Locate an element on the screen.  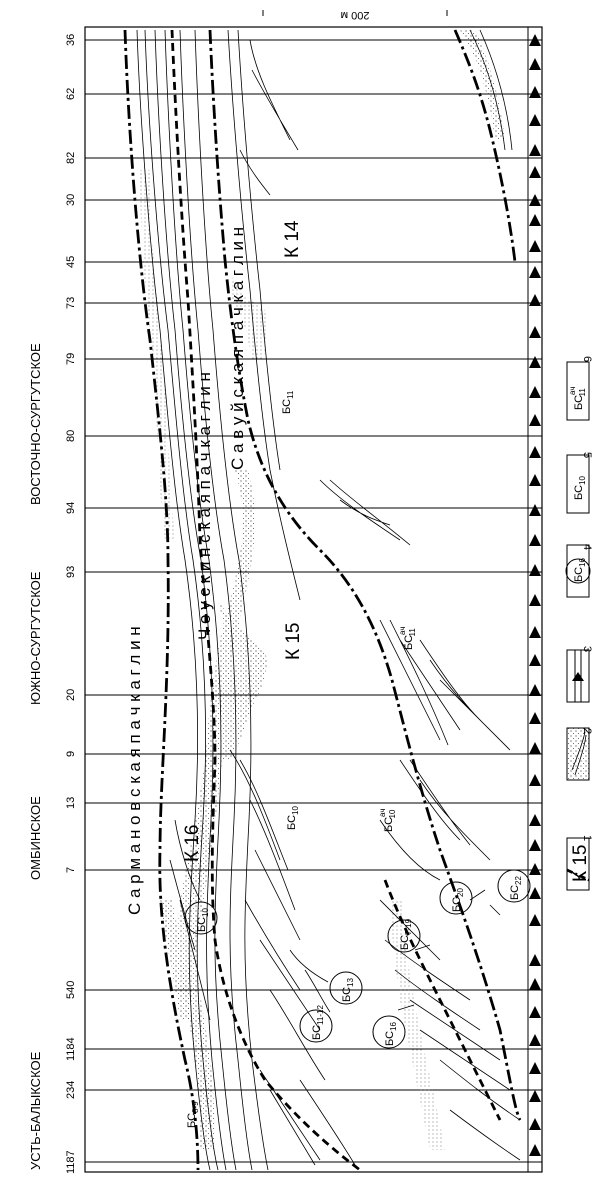
bed-label: БС7-19 is located at coordinates (406, 934).